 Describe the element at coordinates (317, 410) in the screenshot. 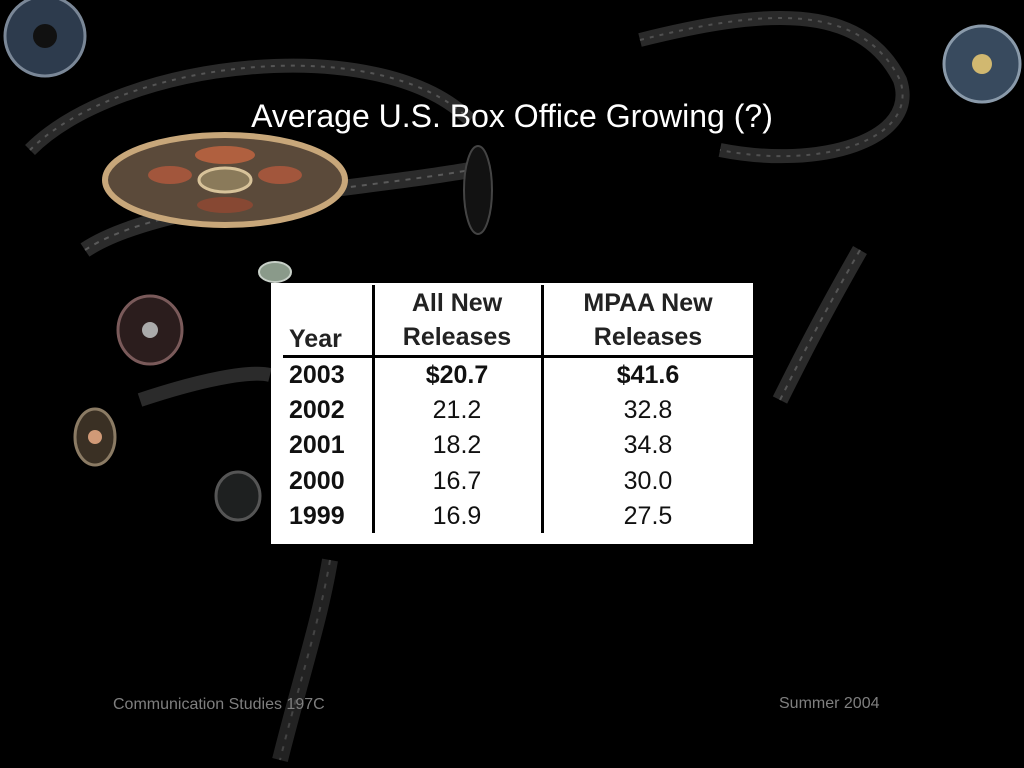

I see `row-year: 2002` at that location.